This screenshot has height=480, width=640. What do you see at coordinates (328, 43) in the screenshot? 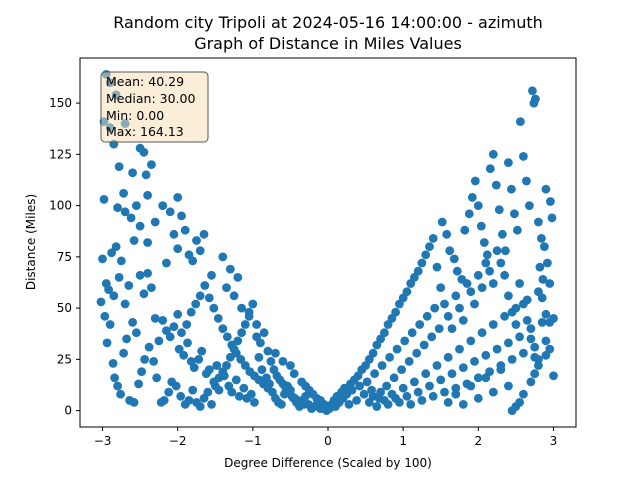
I see `chart-title-line2: Graph of Distance in Miles Values` at bounding box center [328, 43].